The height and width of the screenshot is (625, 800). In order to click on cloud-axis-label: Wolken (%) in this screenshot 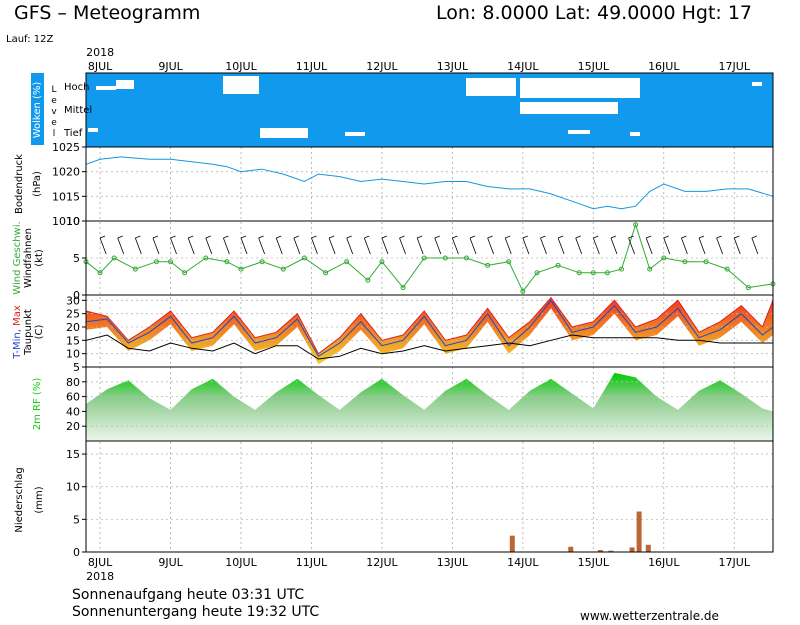, I will do `click(37, 110)`.